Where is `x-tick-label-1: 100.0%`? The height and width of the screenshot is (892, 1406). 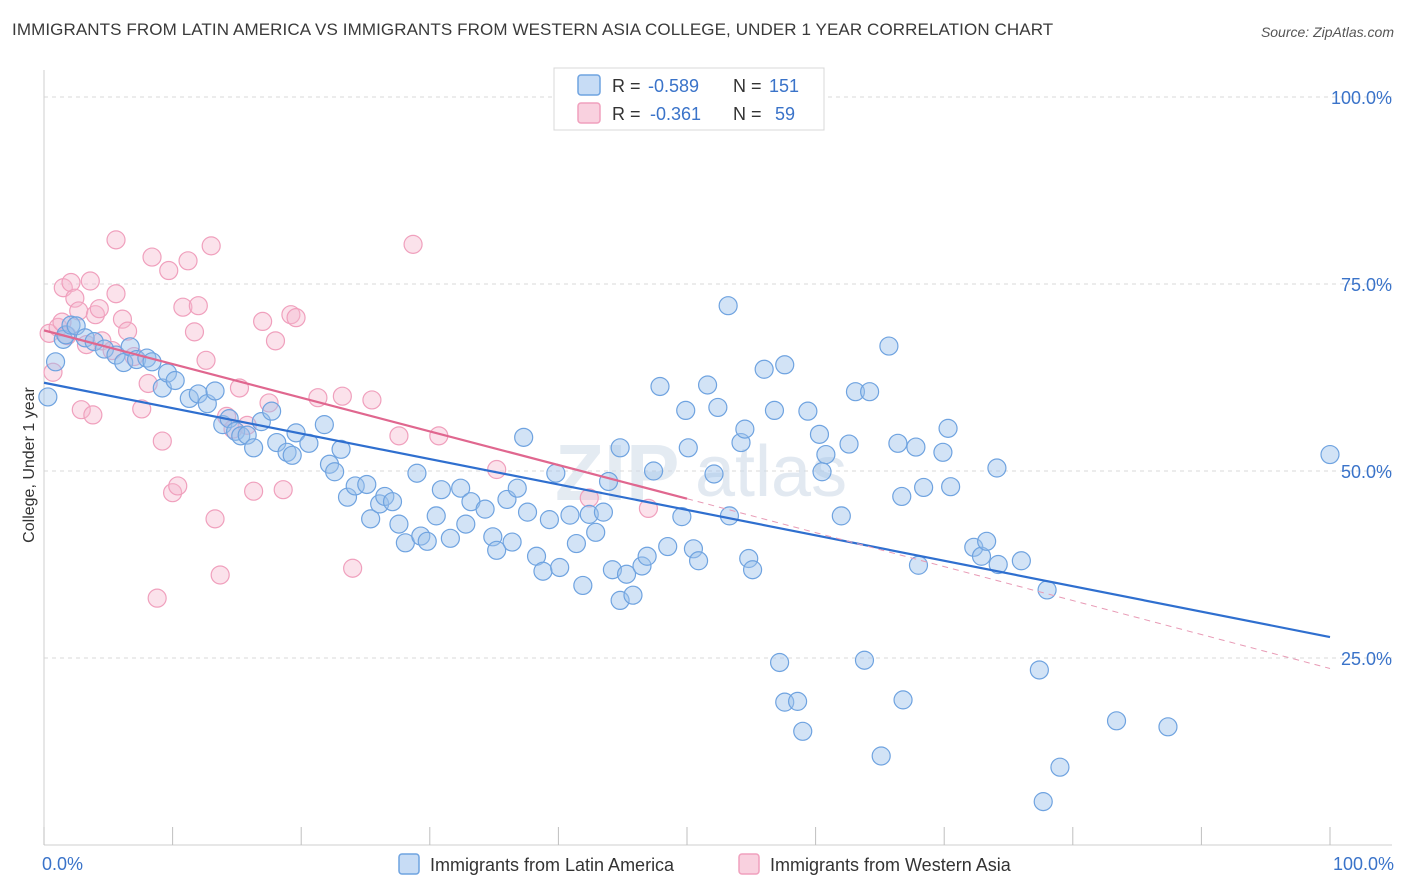
x-tick-label-1: 100.0% is located at coordinates (1363, 864).